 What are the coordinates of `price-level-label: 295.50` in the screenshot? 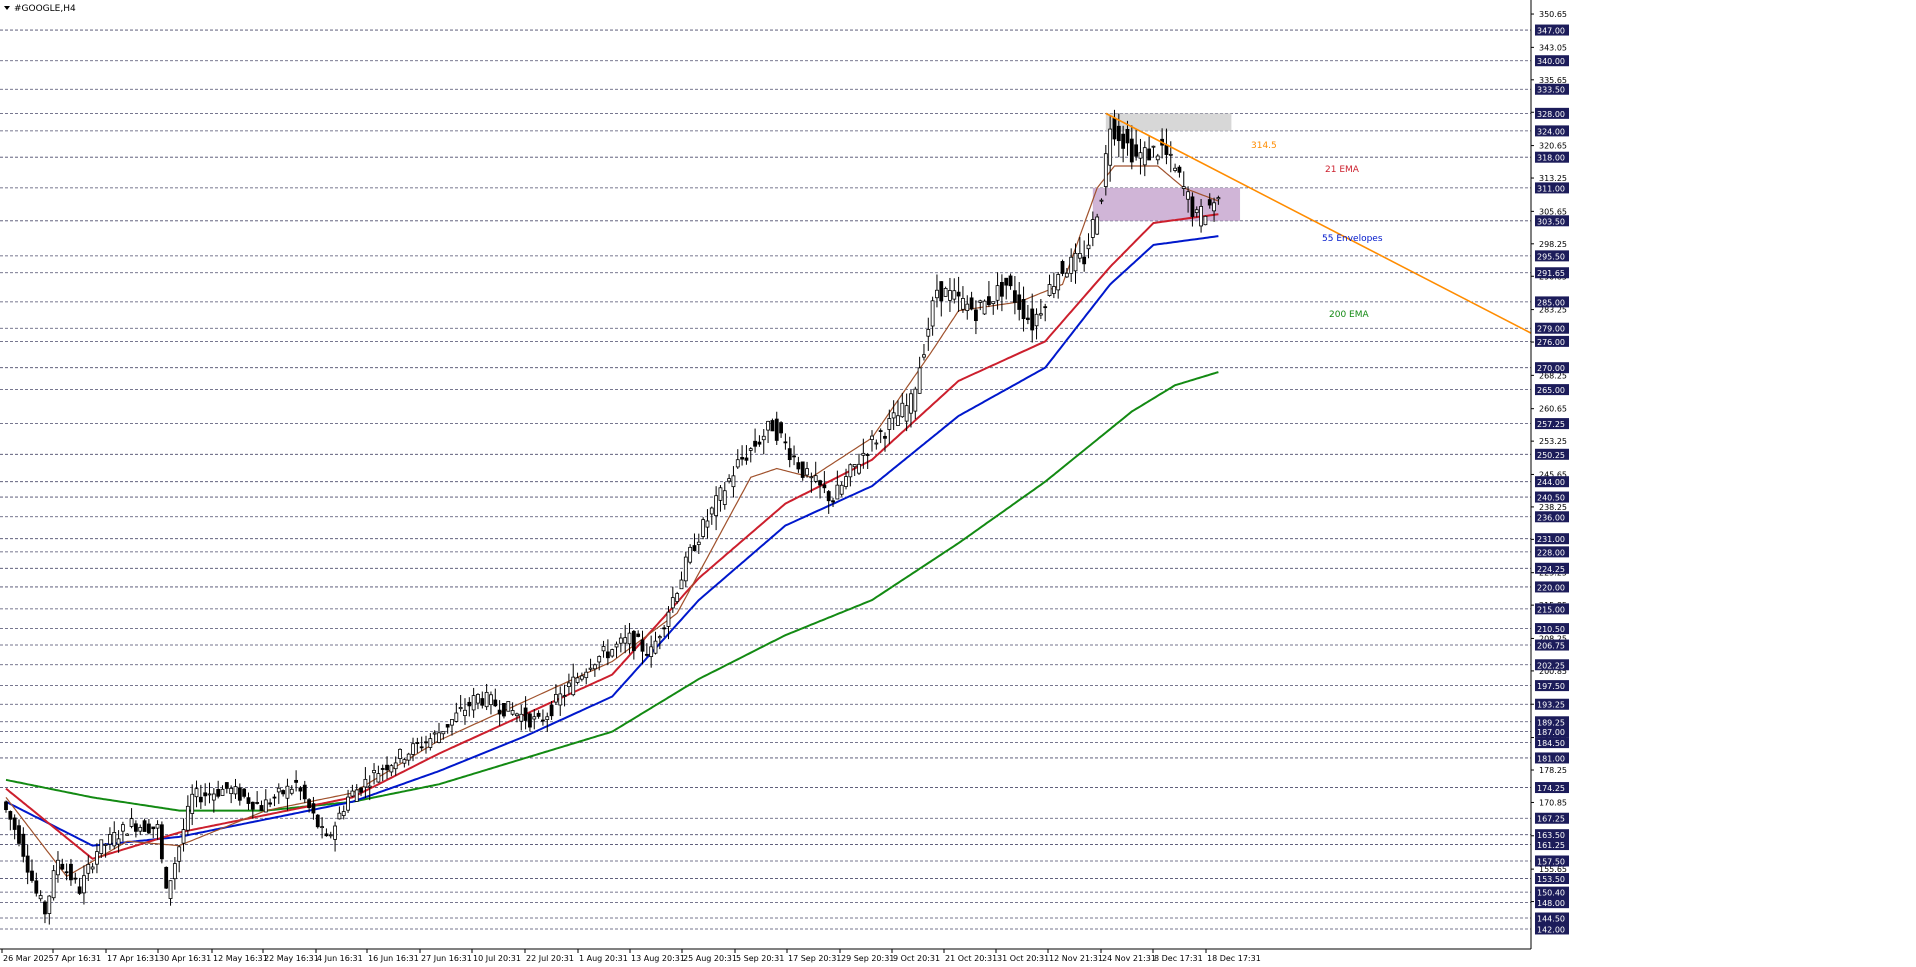 It's located at (1551, 256).